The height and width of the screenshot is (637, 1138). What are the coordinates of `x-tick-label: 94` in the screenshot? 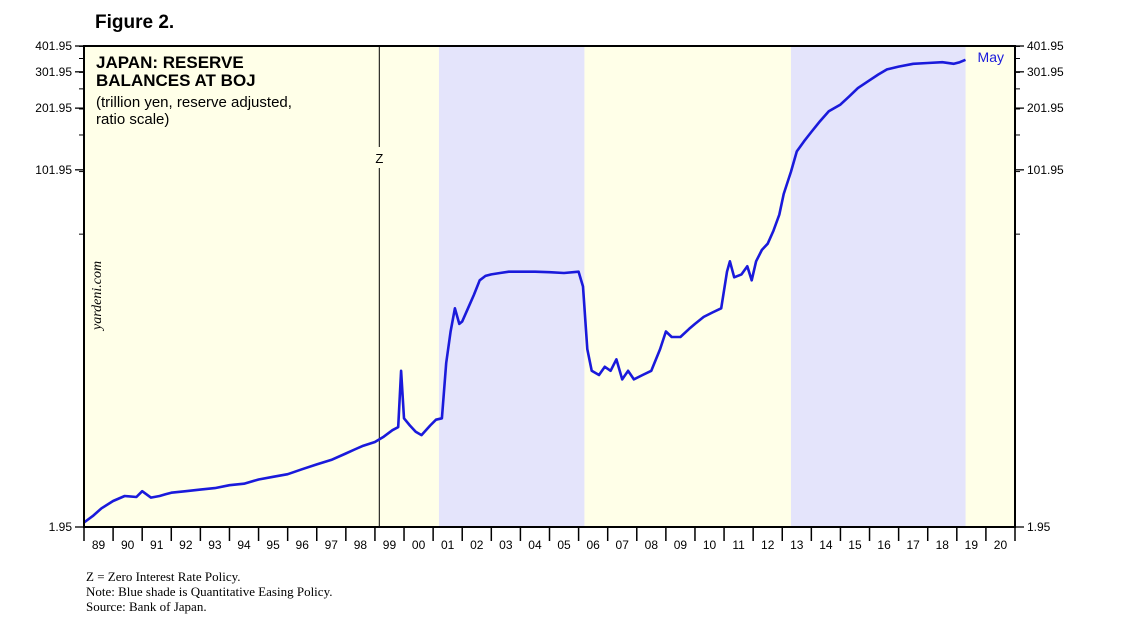 It's located at (244, 545).